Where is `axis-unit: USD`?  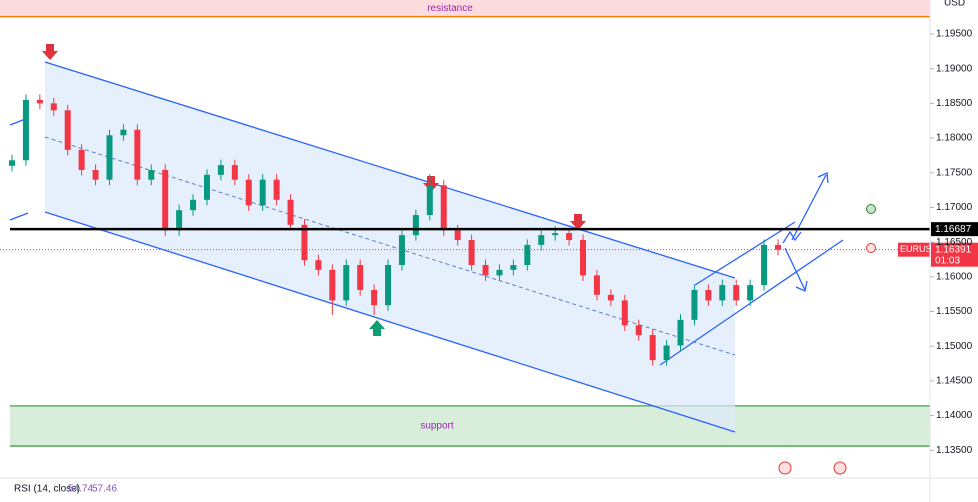 axis-unit: USD is located at coordinates (954, 4).